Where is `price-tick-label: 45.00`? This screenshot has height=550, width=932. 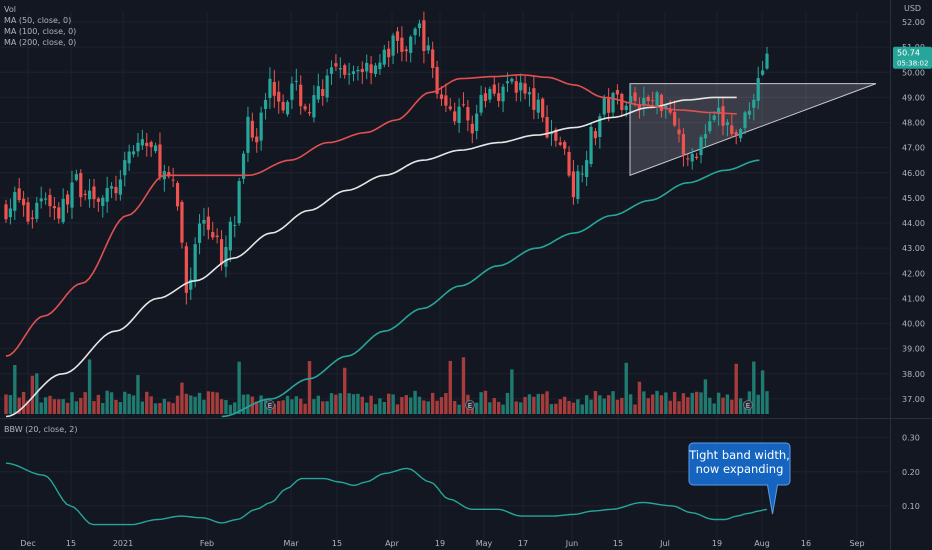 price-tick-label: 45.00 is located at coordinates (913, 198).